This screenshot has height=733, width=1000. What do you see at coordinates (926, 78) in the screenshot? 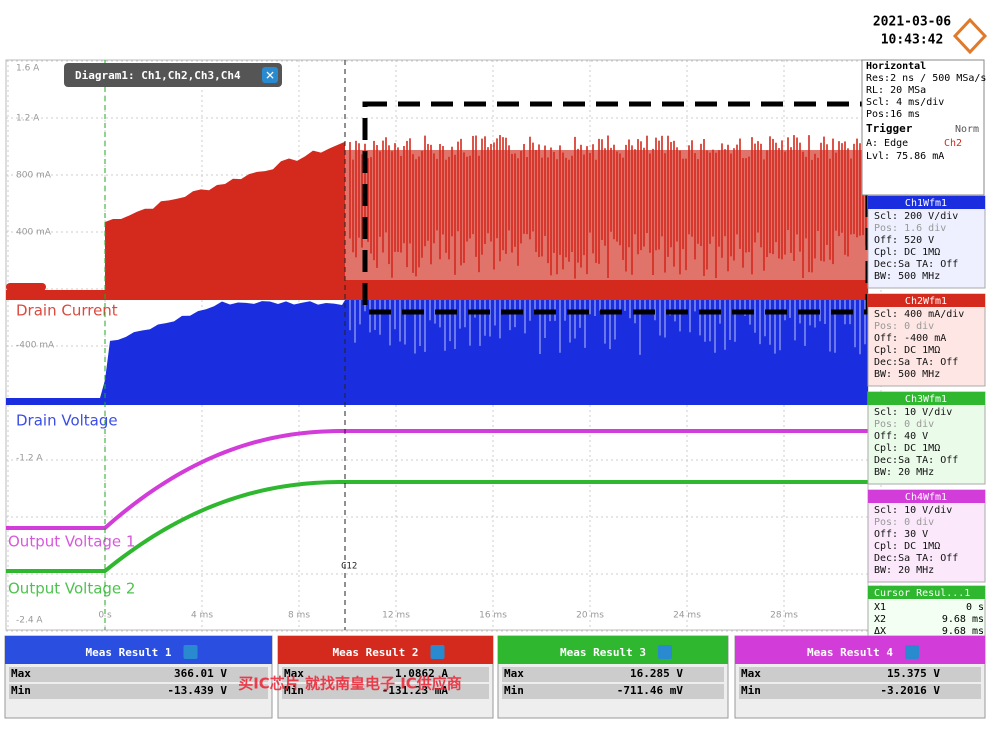
I see `horizontal-line: Res:2 ns / 500 MSa/s` at bounding box center [926, 78].